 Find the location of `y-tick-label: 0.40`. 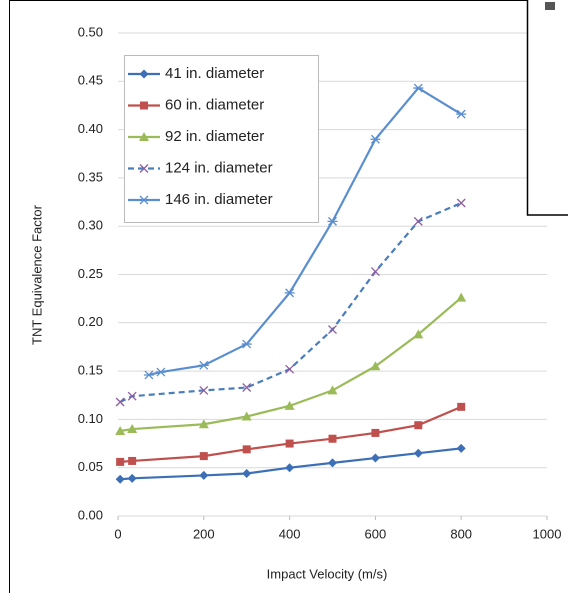

y-tick-label: 0.40 is located at coordinates (90, 128).